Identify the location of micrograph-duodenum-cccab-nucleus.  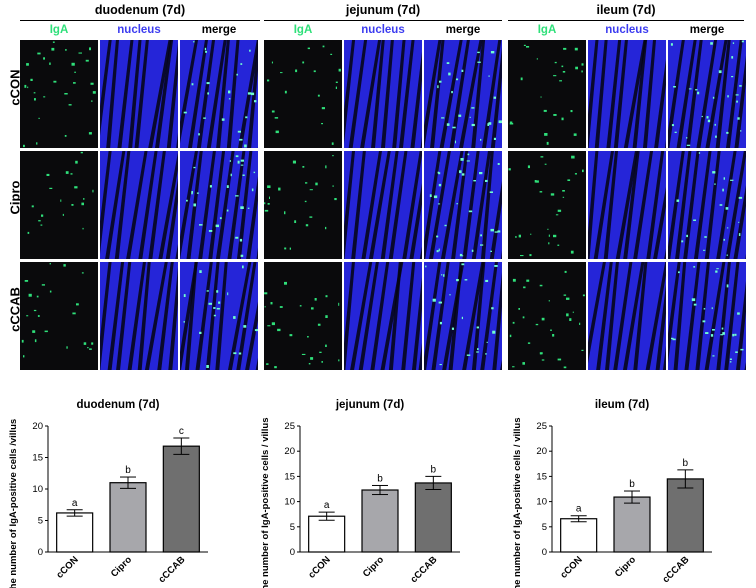
(139, 316).